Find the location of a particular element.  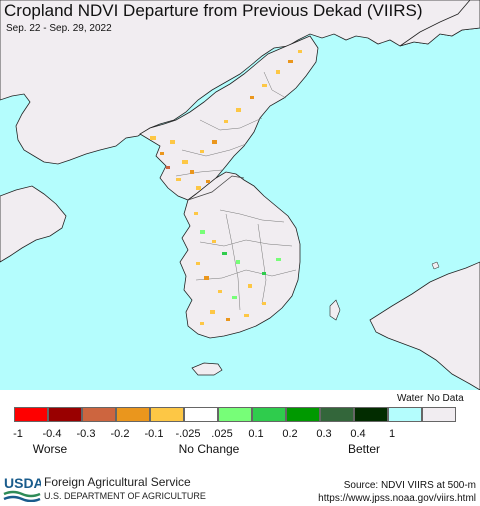

usda-logo-text: USDA is located at coordinates (22, 483).